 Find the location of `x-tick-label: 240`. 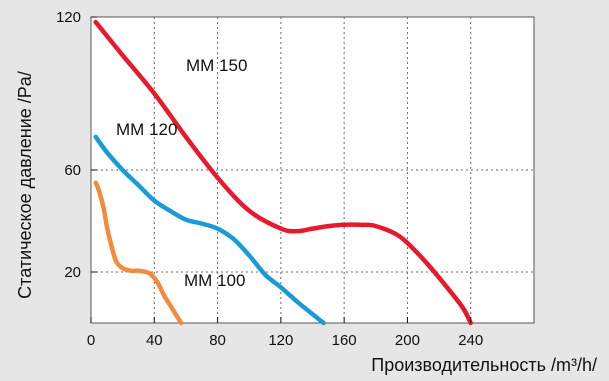

x-tick-label: 240 is located at coordinates (470, 340).